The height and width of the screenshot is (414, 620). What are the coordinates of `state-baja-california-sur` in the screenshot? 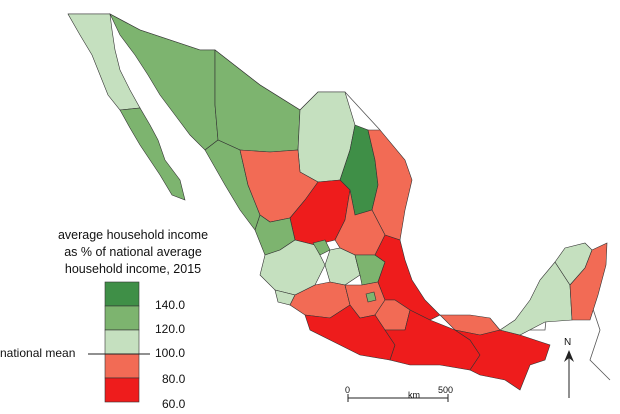 It's located at (152, 154).